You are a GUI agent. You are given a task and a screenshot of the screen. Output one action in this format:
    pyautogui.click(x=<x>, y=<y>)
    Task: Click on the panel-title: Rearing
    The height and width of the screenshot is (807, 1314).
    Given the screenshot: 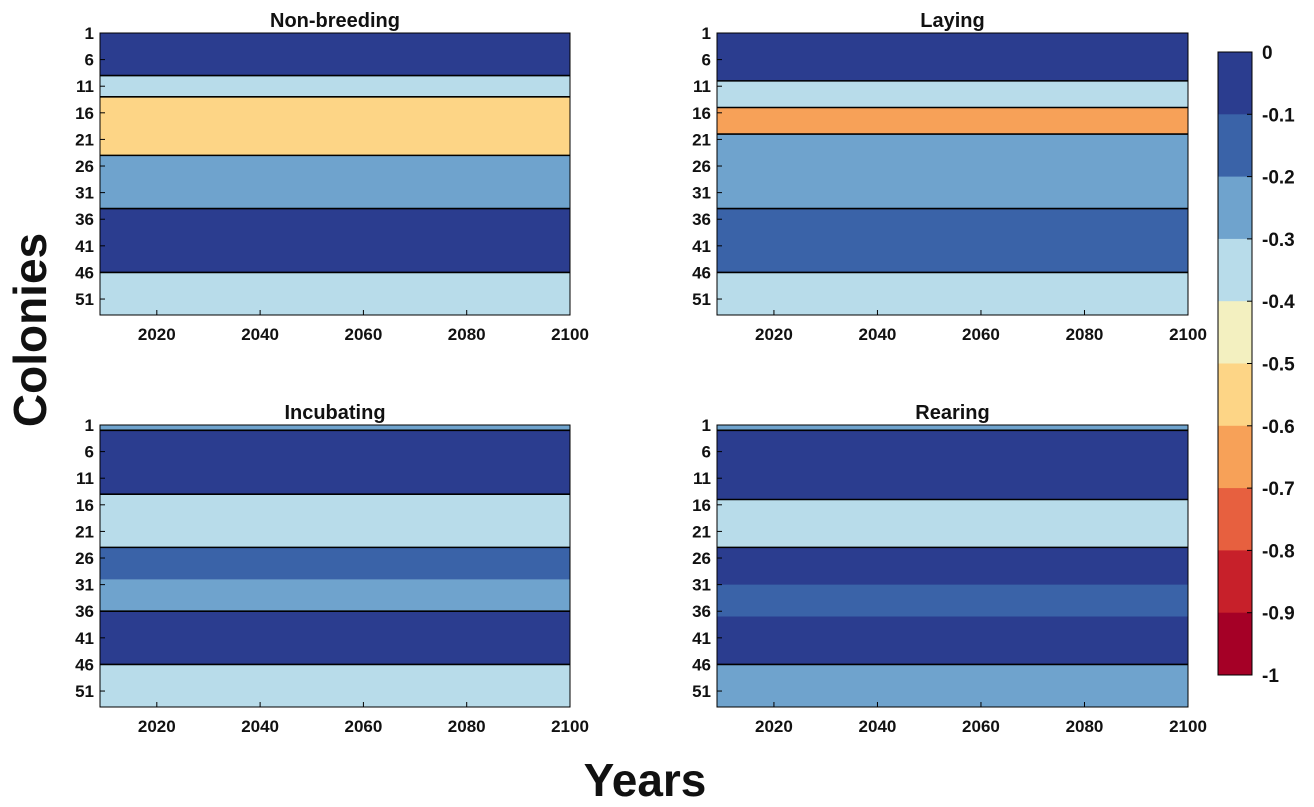 What is the action you would take?
    pyautogui.click(x=952, y=413)
    